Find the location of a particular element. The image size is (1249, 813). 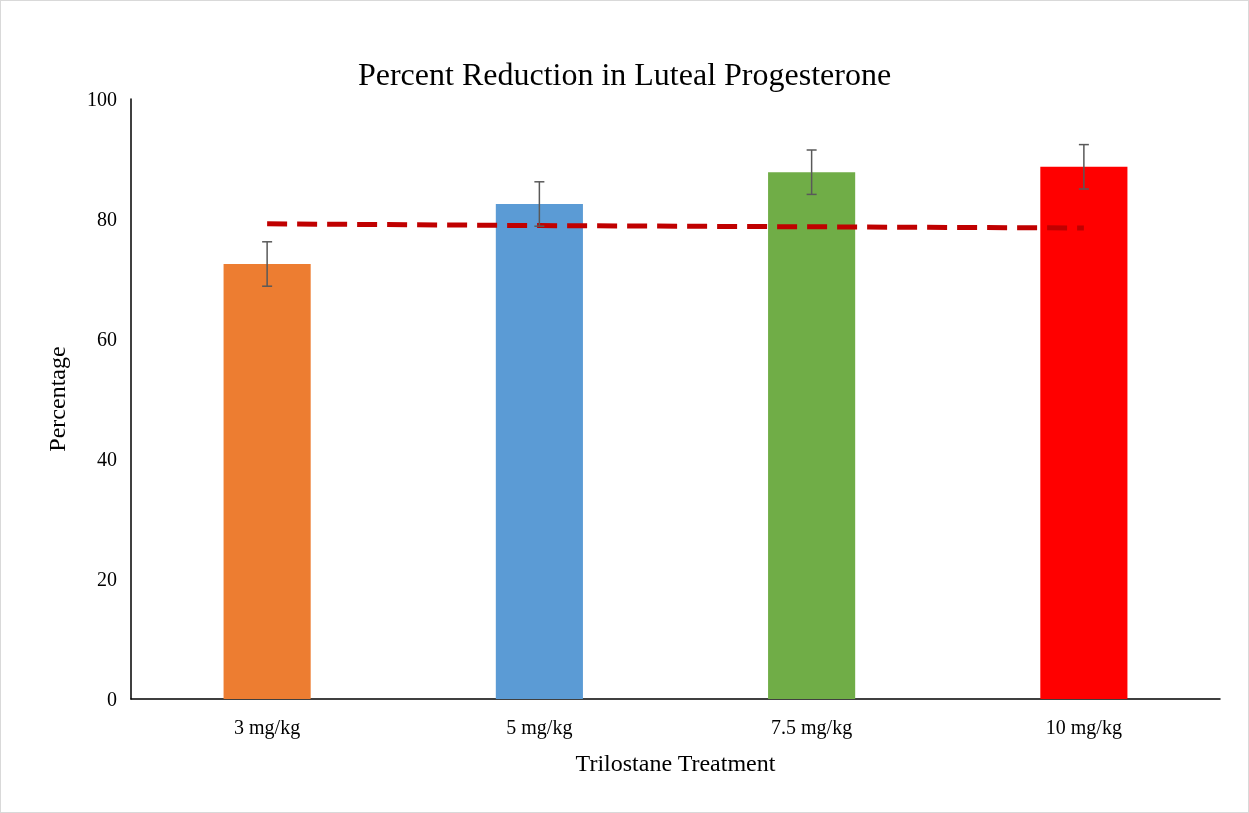

chart-title: Percent Reduction in Luteal Progesterone is located at coordinates (624, 74).